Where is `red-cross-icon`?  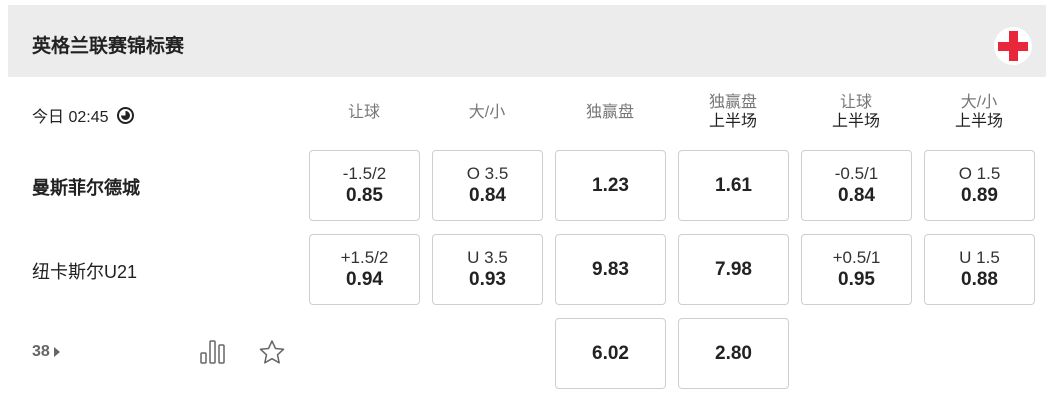
red-cross-icon is located at coordinates (1013, 46).